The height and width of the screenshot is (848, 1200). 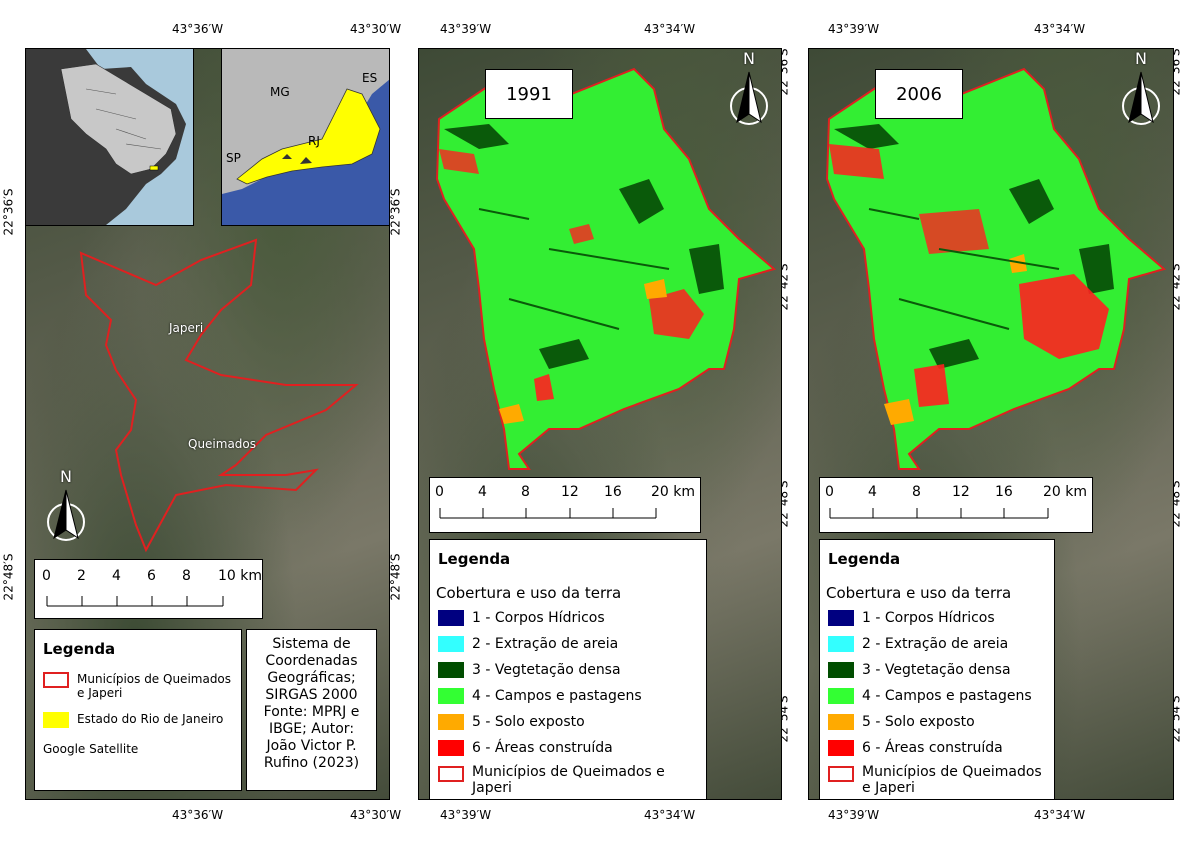 I want to click on scale-1991-12: 12, so click(x=570, y=492).